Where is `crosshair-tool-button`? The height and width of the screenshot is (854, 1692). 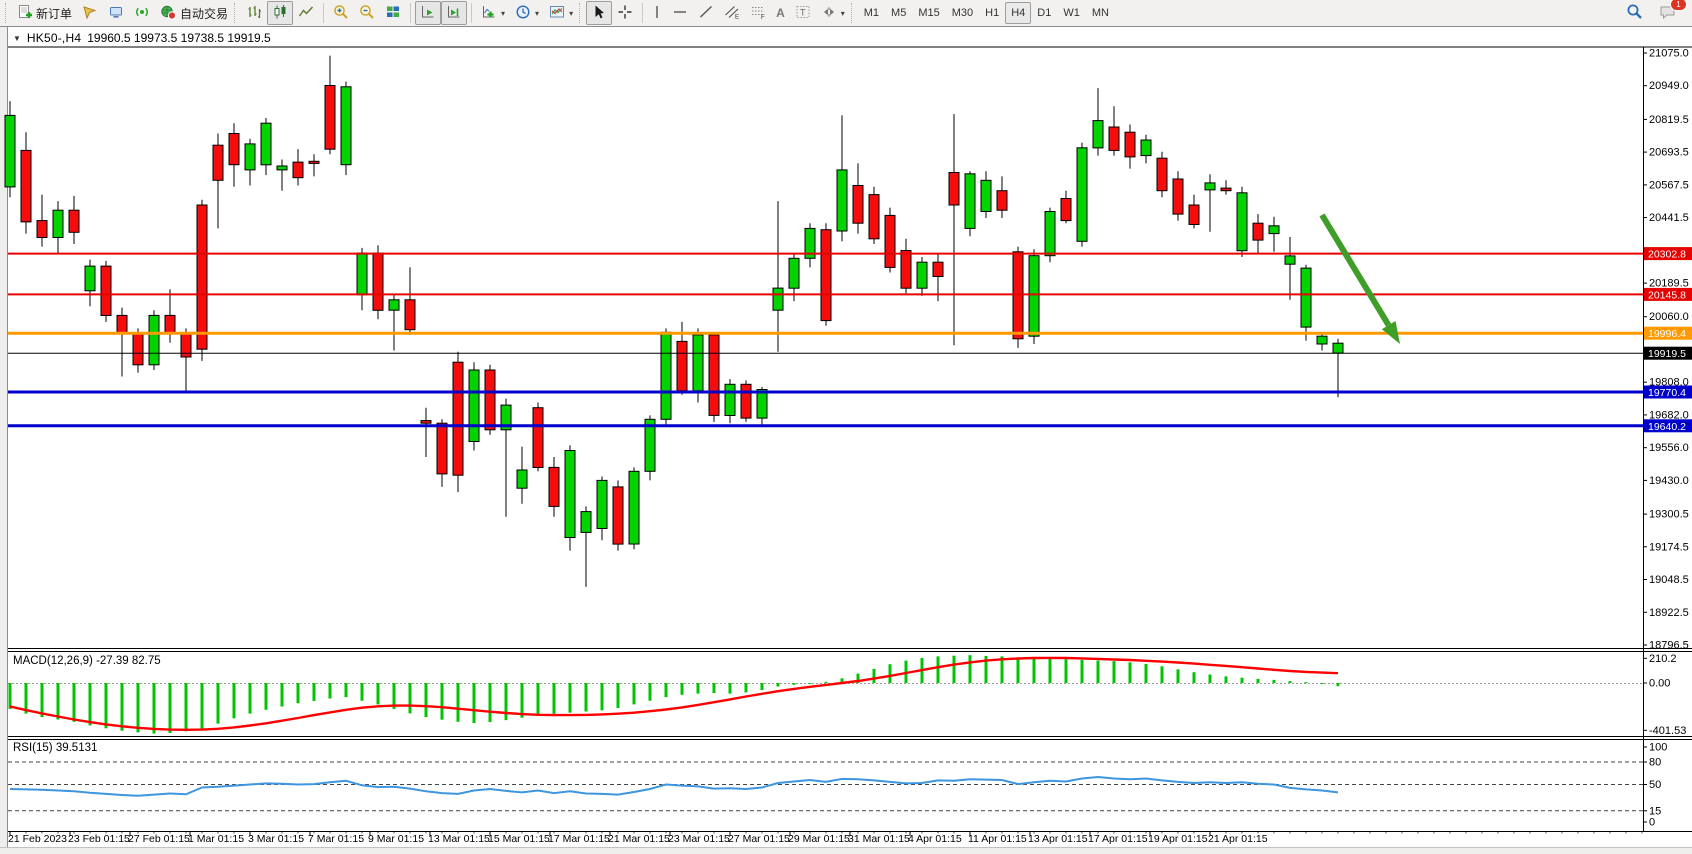 crosshair-tool-button is located at coordinates (625, 13).